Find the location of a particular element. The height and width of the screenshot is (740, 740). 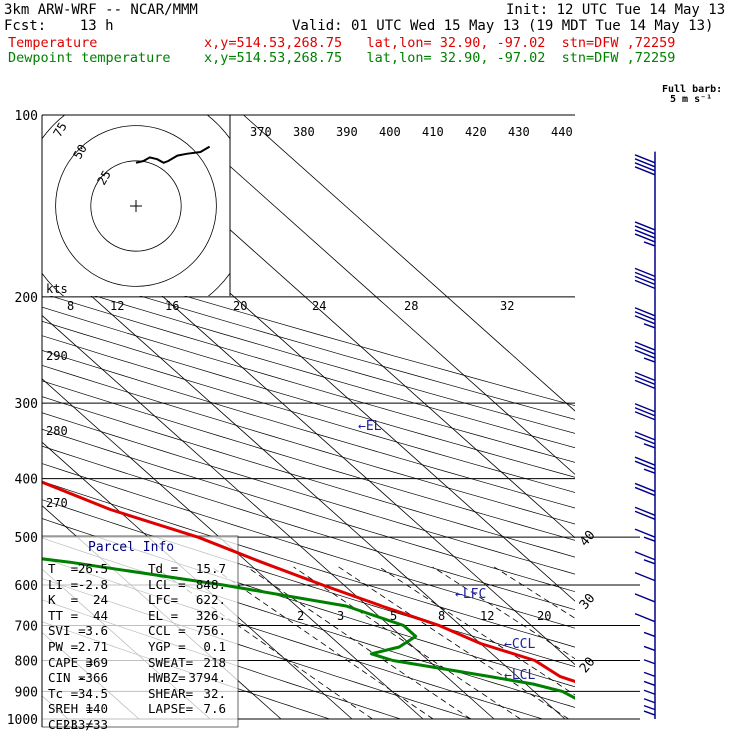

parcel-param-name: T = is located at coordinates (63, 568).